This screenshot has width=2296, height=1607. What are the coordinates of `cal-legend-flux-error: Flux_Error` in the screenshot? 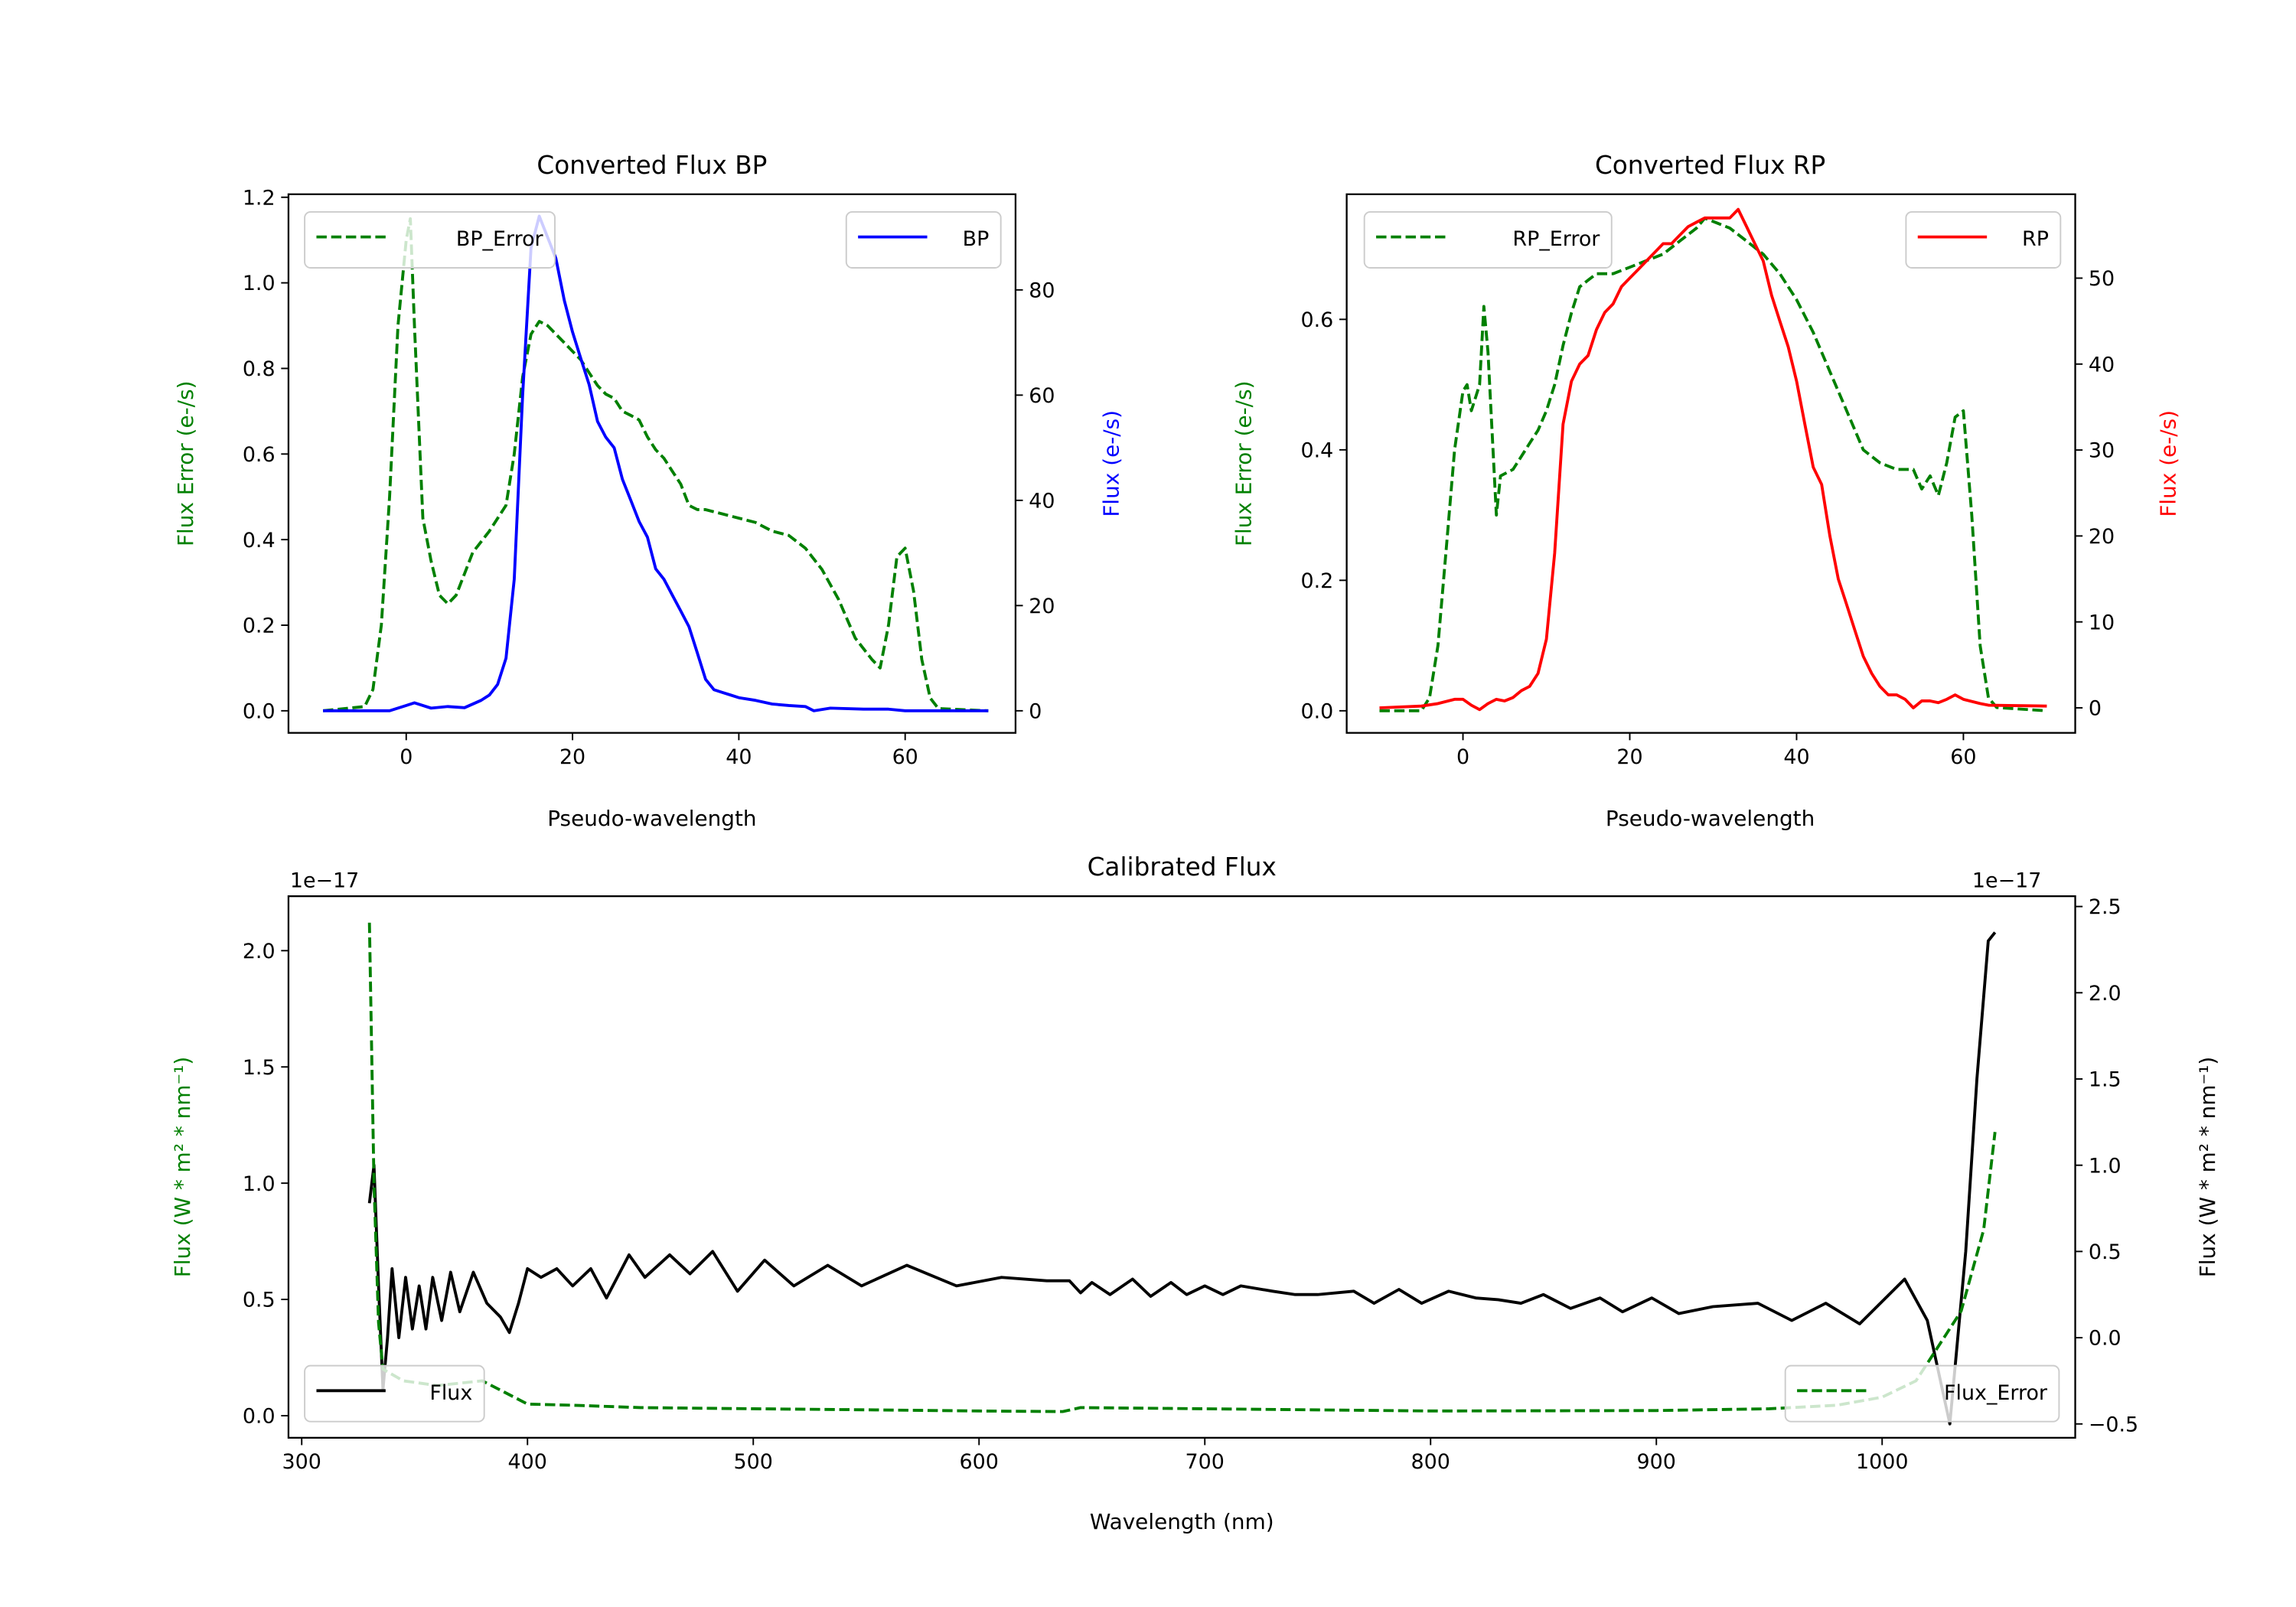 It's located at (1922, 1393).